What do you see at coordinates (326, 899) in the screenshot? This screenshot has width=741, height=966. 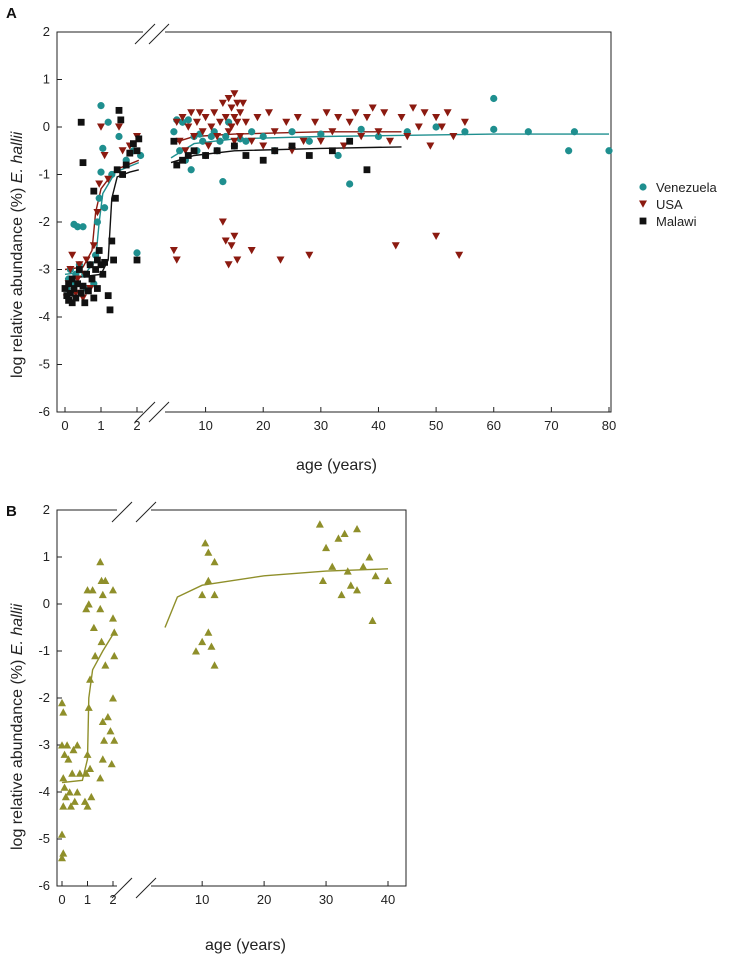 I see `x-tick-label: 30` at bounding box center [326, 899].